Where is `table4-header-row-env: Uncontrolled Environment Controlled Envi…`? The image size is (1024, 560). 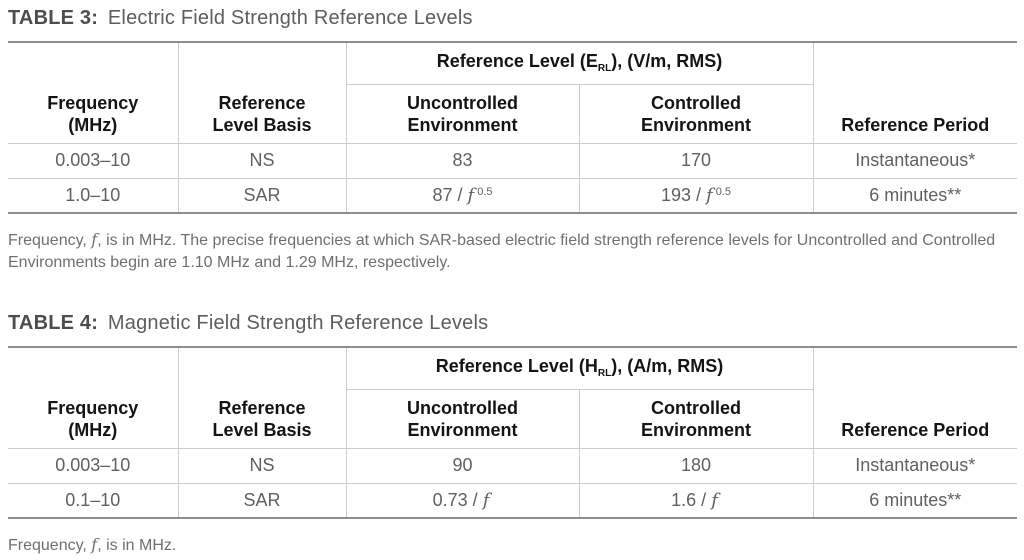 table4-header-row-env: Uncontrolled Environment Controlled Envi… is located at coordinates (512, 419).